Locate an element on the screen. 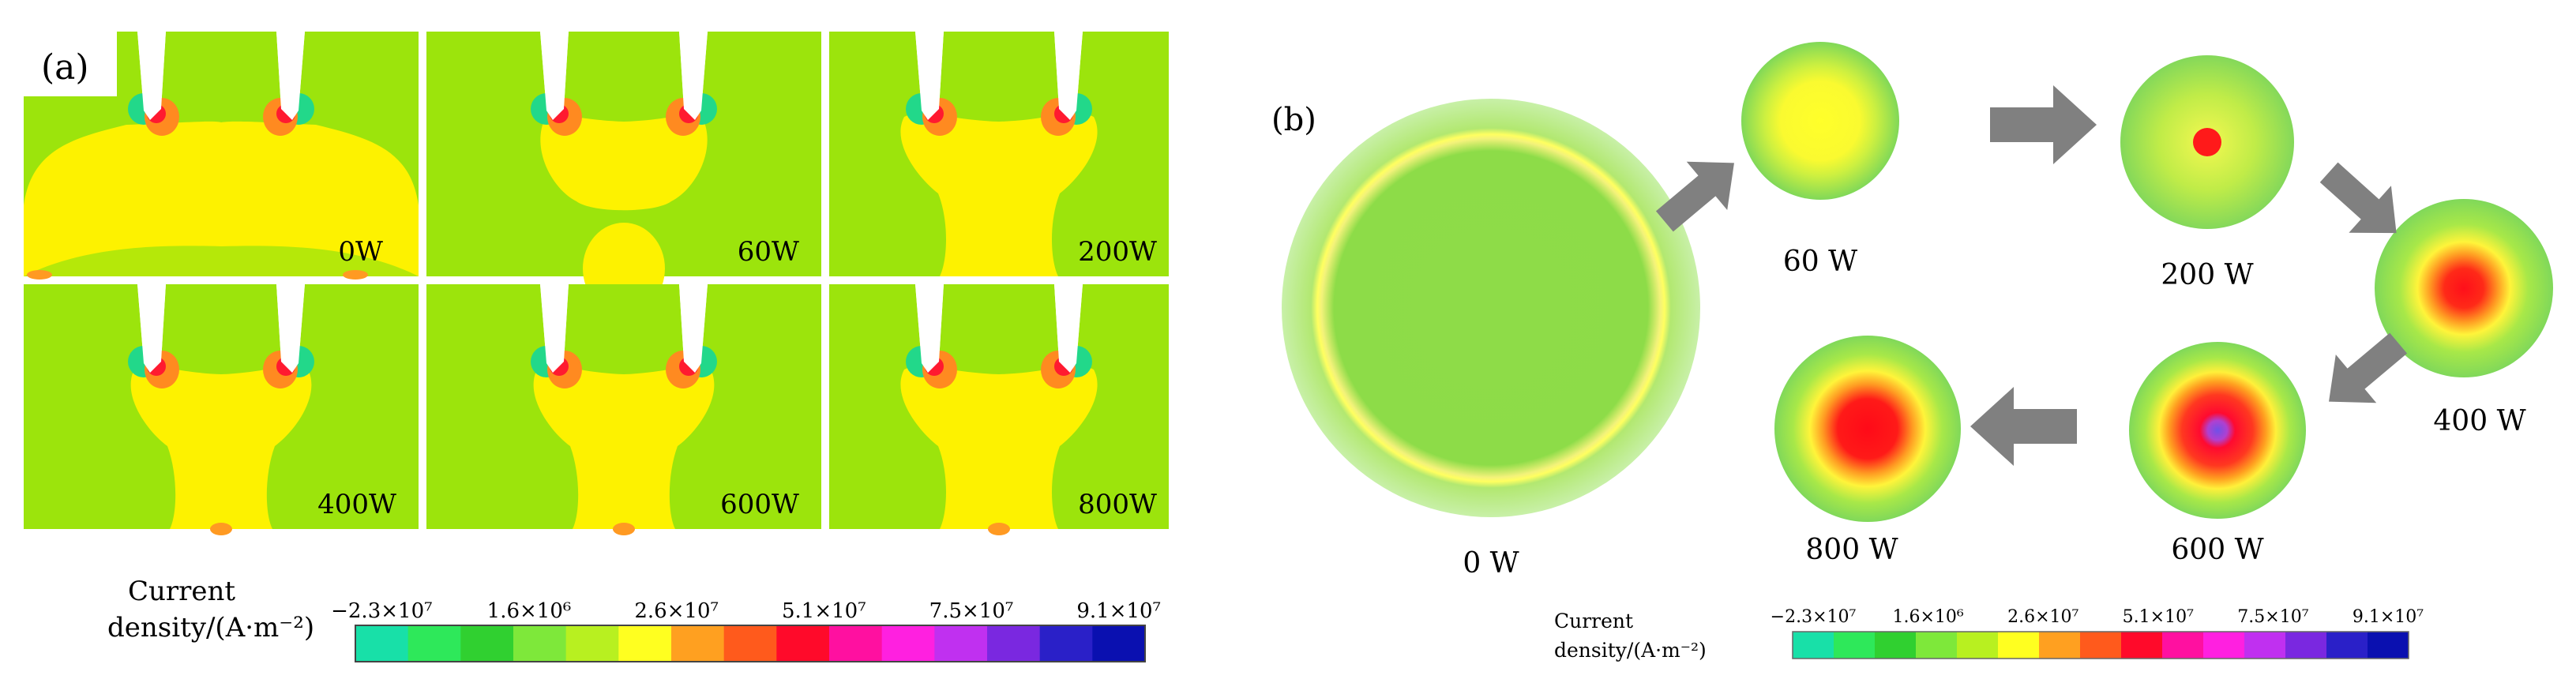 This screenshot has height=683, width=2576. stage-0w: 0 W is located at coordinates (1491, 339).